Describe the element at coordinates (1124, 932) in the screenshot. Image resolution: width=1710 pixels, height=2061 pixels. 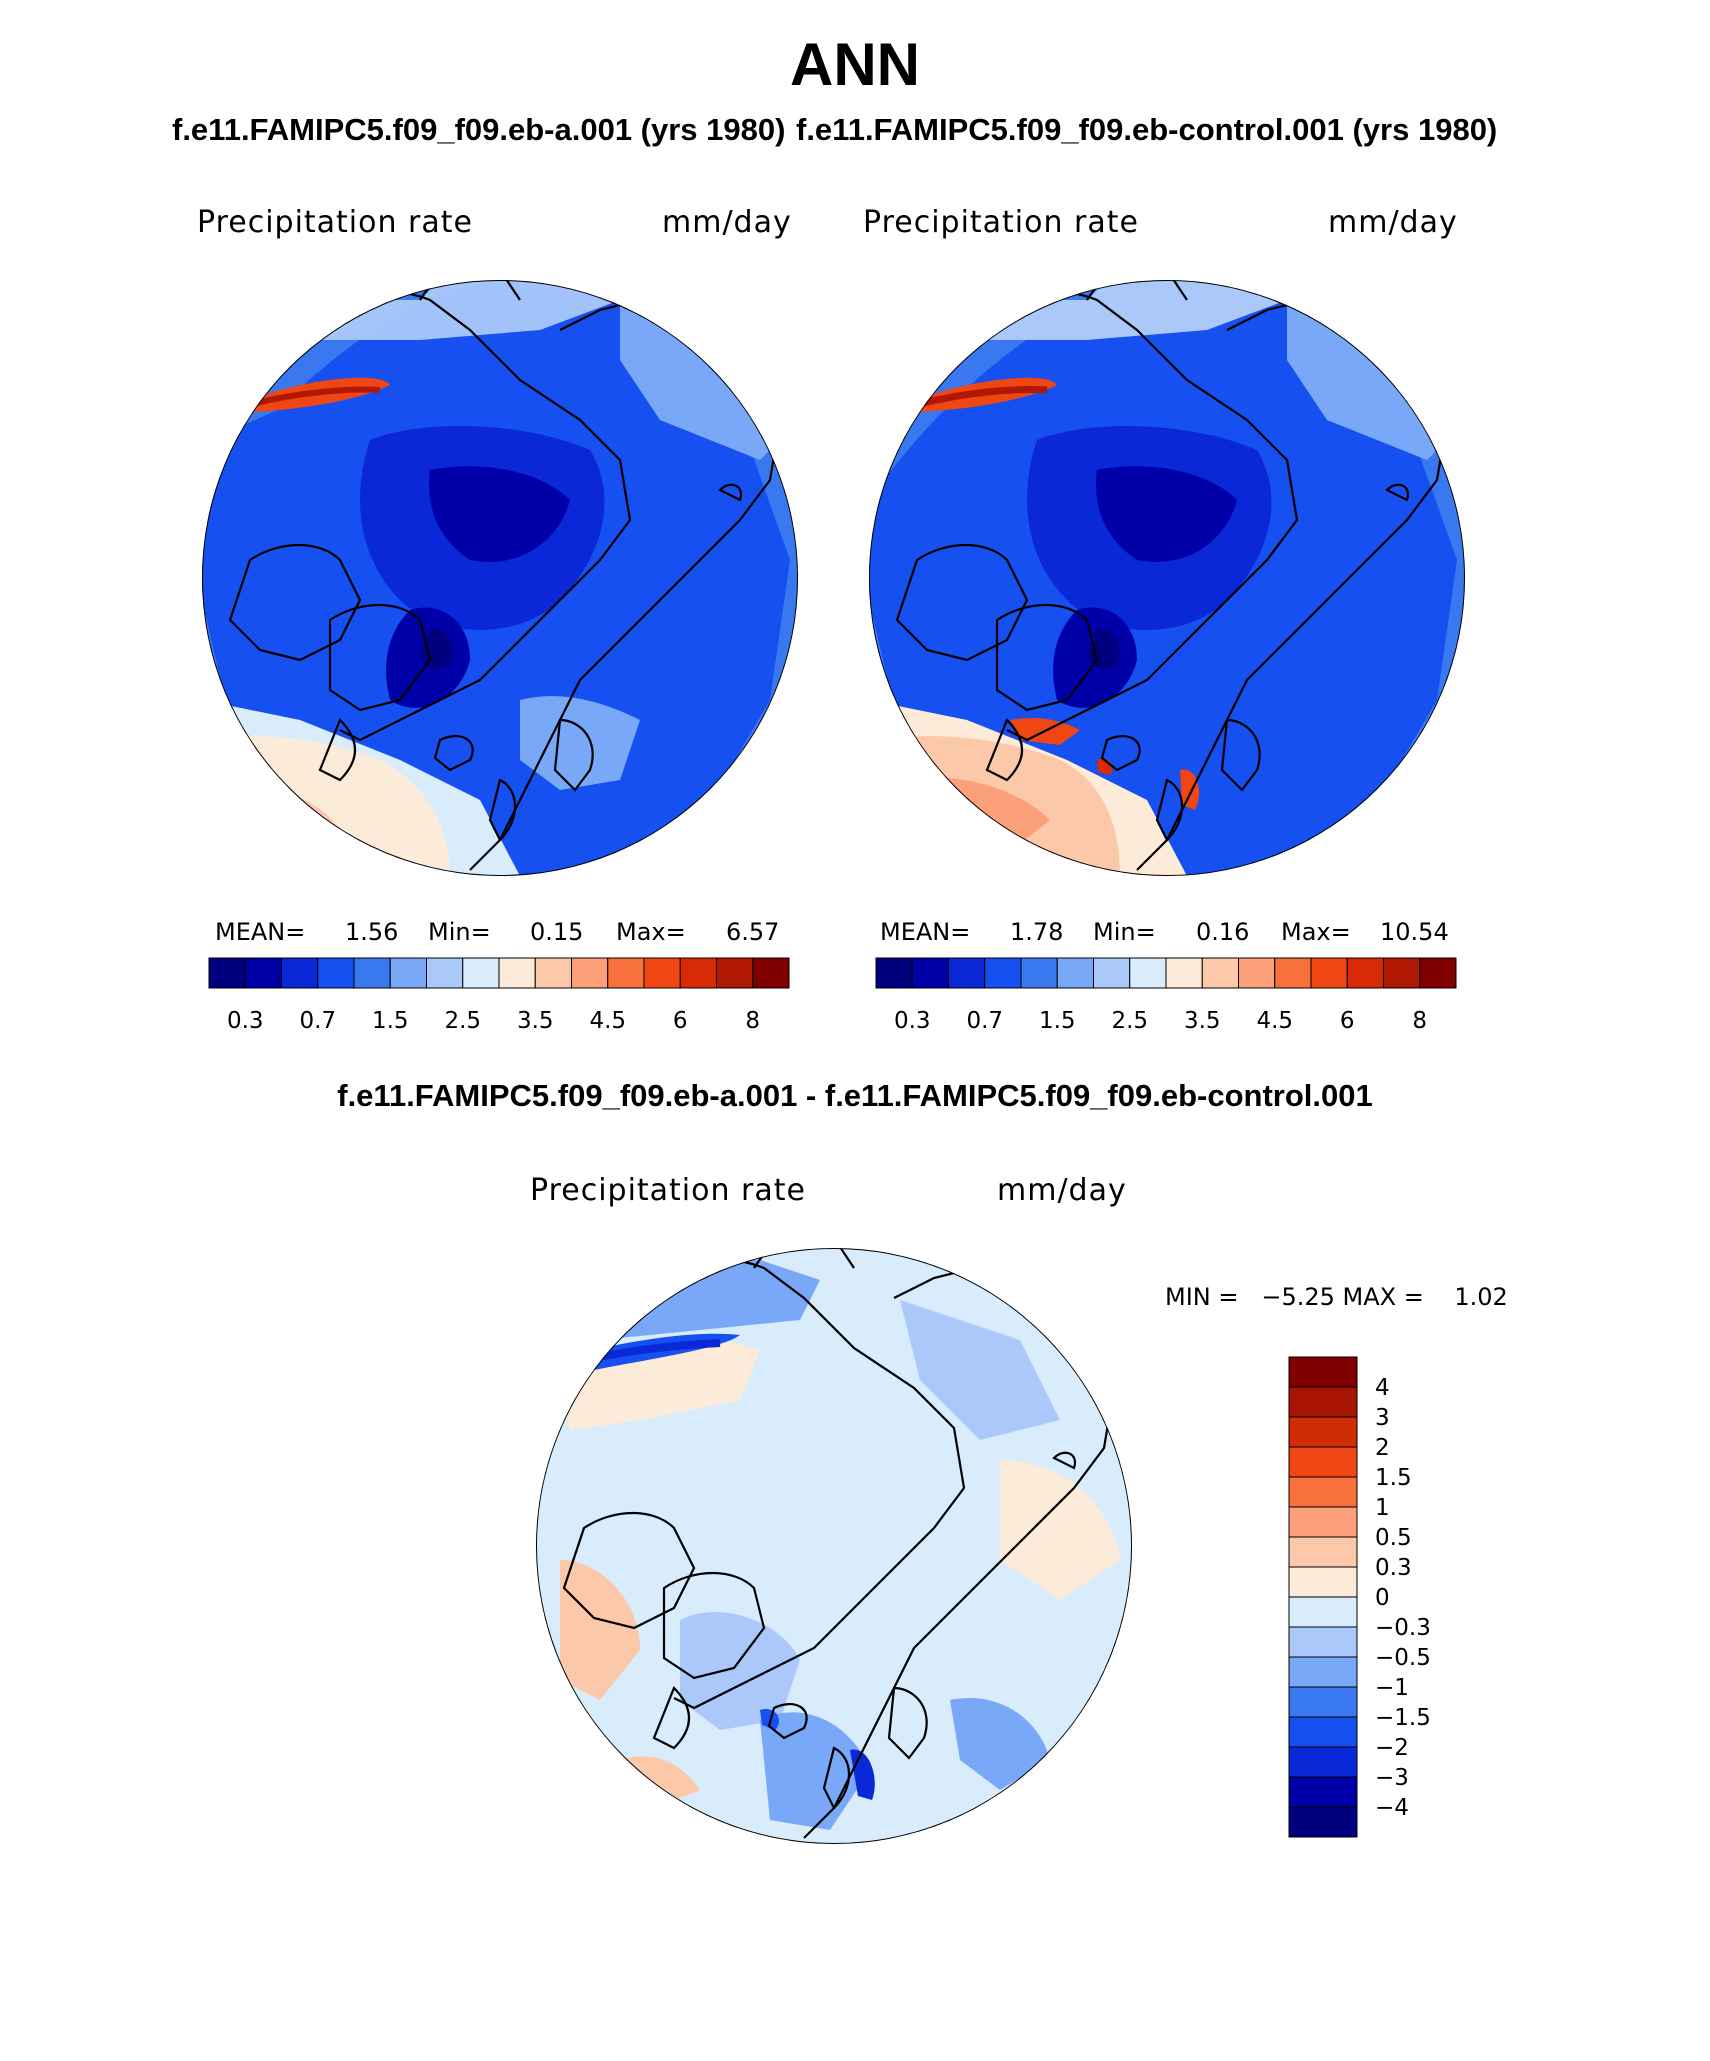
I see `panel-b-min-label: Min=` at that location.